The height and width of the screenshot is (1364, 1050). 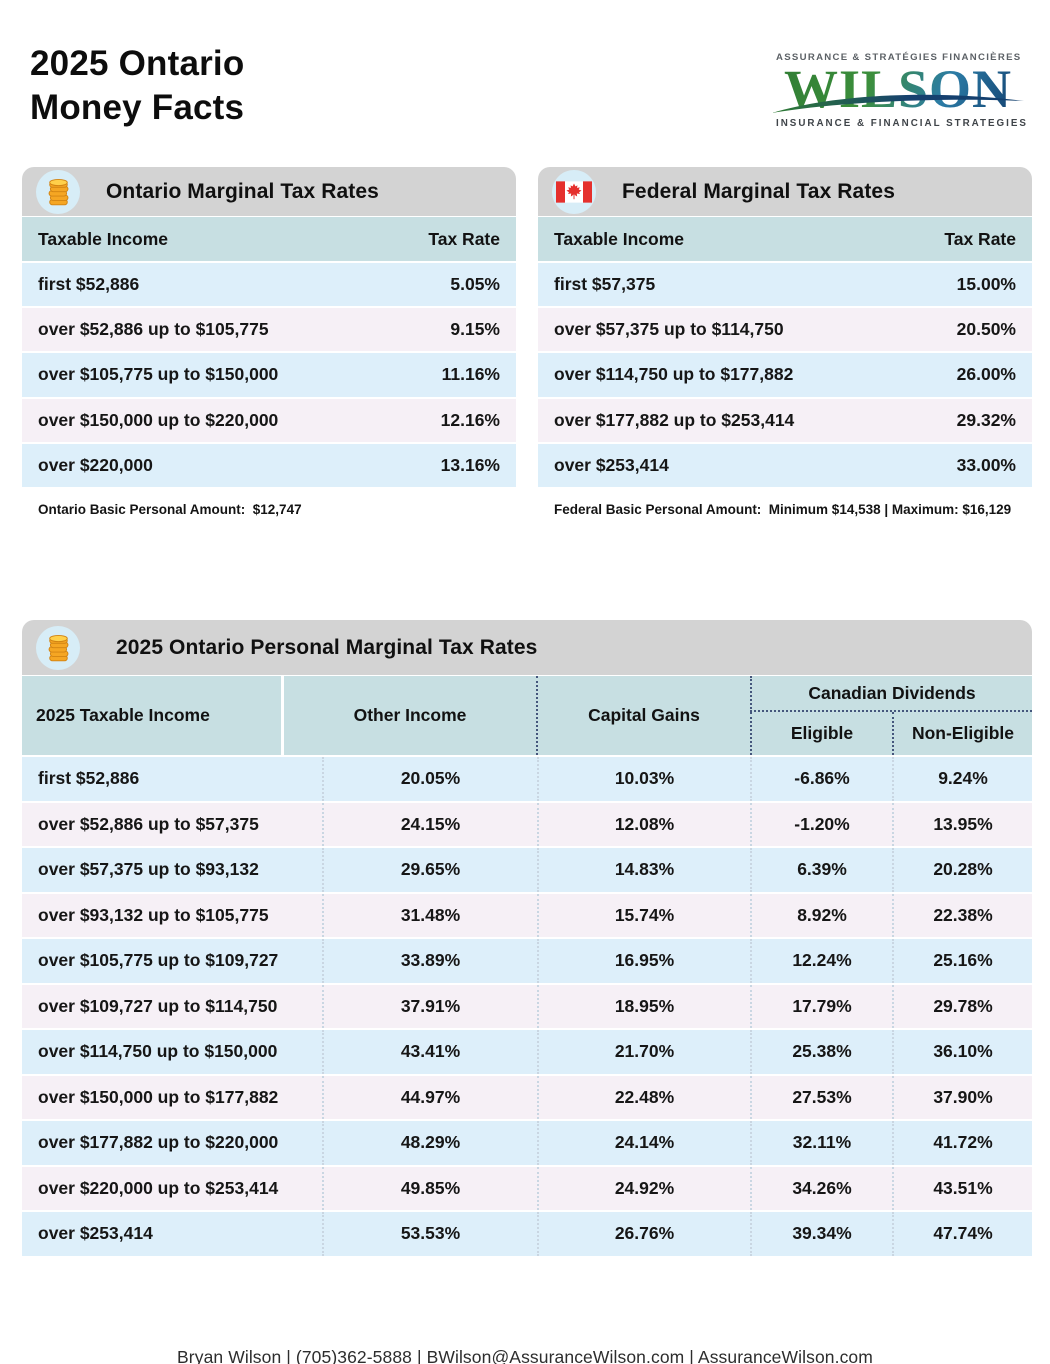 What do you see at coordinates (643, 1006) in the screenshot?
I see `capital-gains-cell: 18.95%` at bounding box center [643, 1006].